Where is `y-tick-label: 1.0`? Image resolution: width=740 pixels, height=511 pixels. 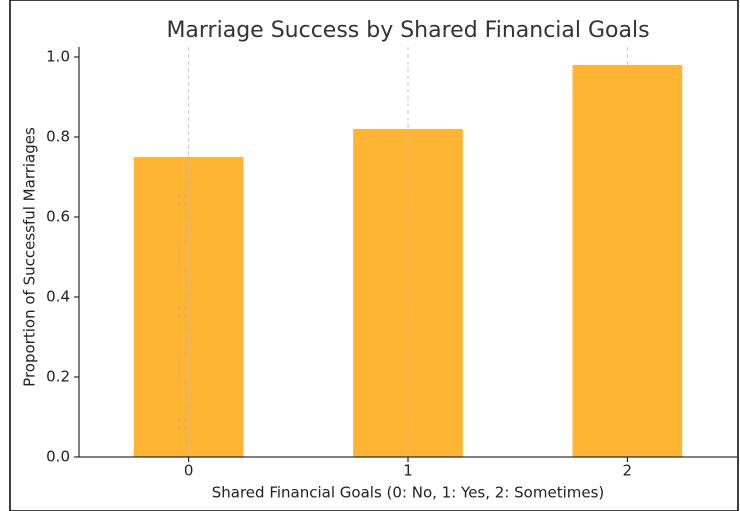
y-tick-label: 1.0 is located at coordinates (58, 57).